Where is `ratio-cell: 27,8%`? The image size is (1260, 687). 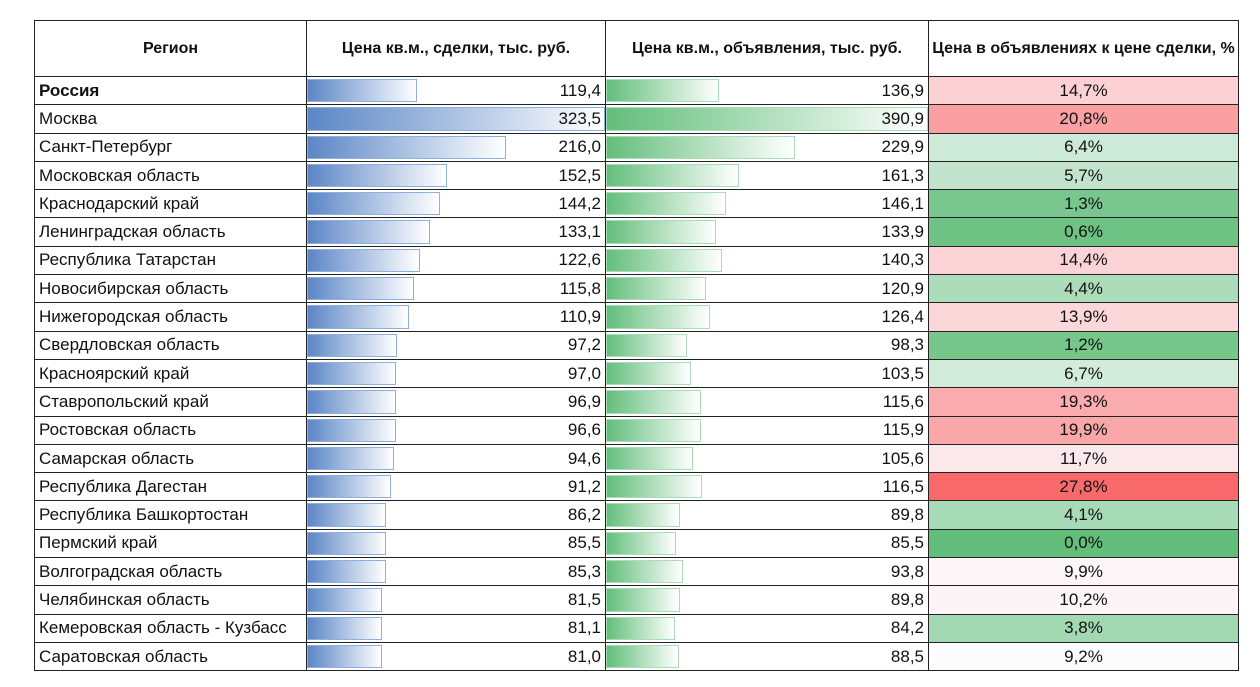
ratio-cell: 27,8% is located at coordinates (1083, 487).